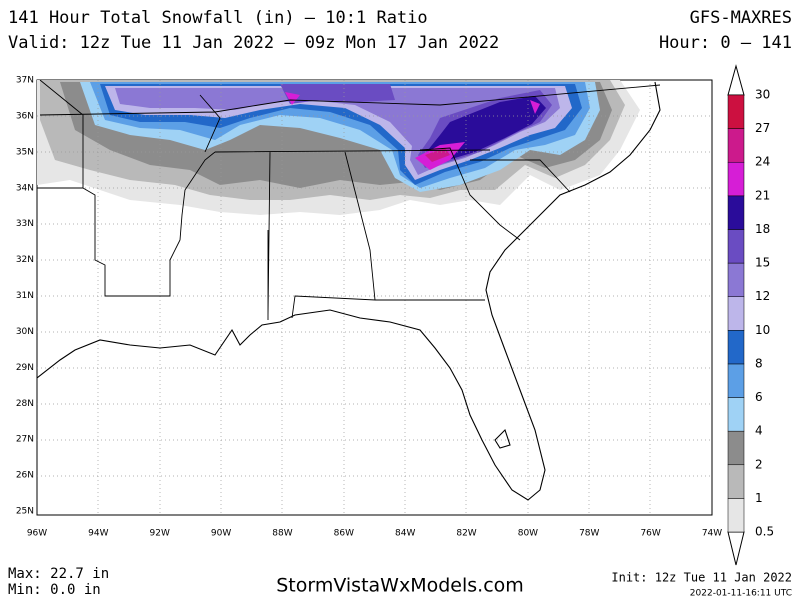 The height and width of the screenshot is (600, 800). Describe the element at coordinates (764, 532) in the screenshot. I see `colorbar-label: 0.5` at that location.